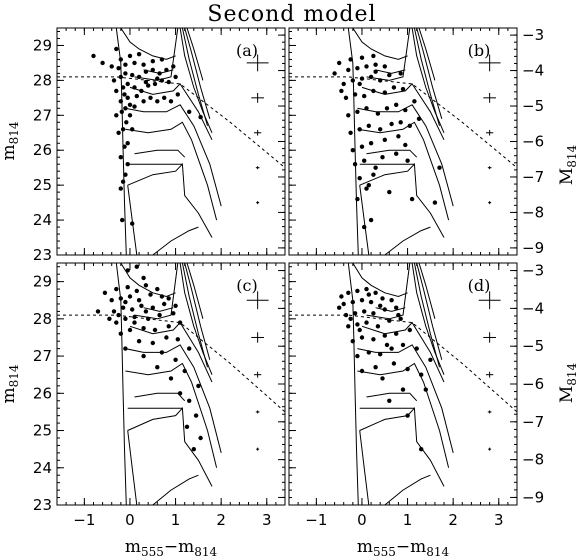 The image size is (588, 556). I want to click on x-tick-label: 1, so click(176, 520).